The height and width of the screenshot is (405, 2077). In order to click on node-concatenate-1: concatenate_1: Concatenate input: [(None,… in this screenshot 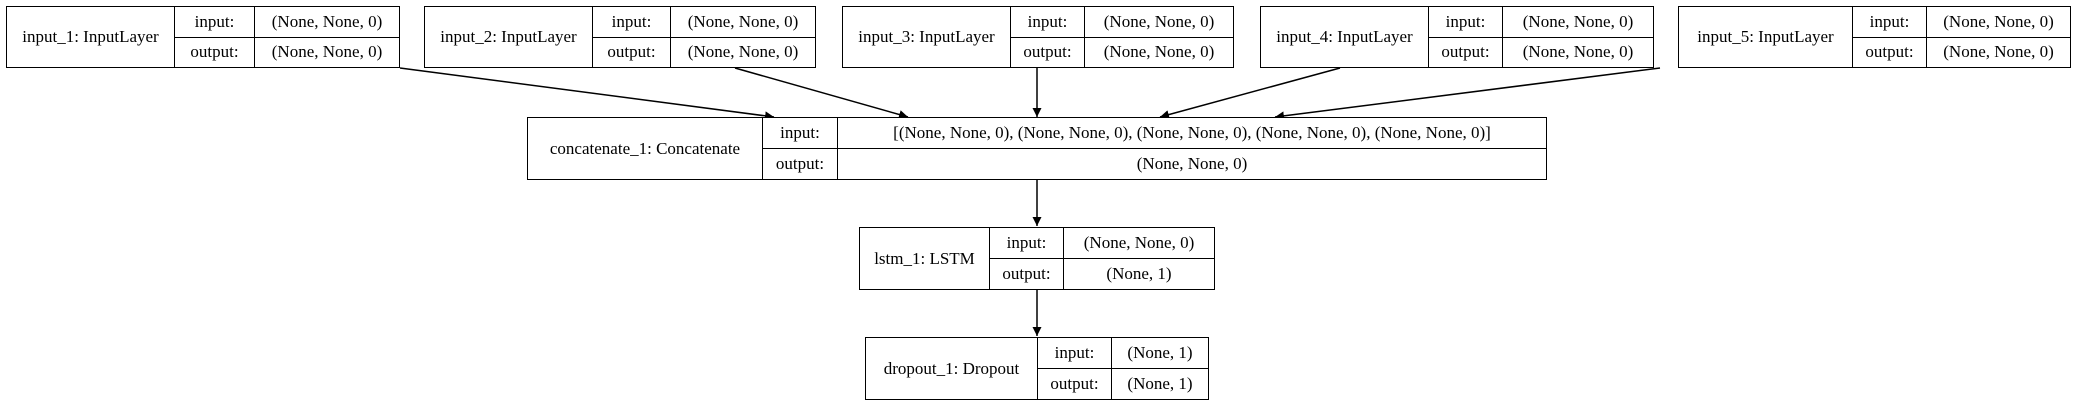, I will do `click(1037, 148)`.